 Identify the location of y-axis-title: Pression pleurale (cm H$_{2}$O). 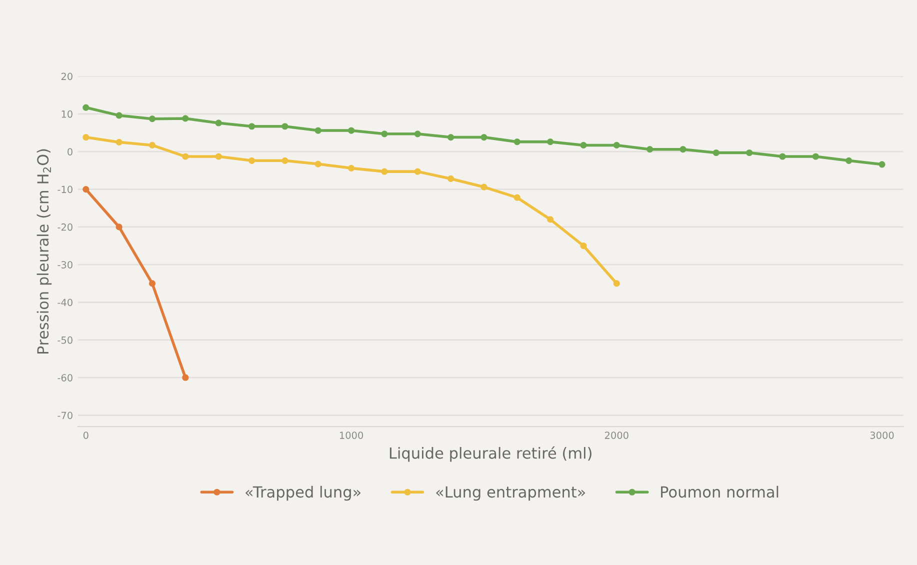
(44, 251).